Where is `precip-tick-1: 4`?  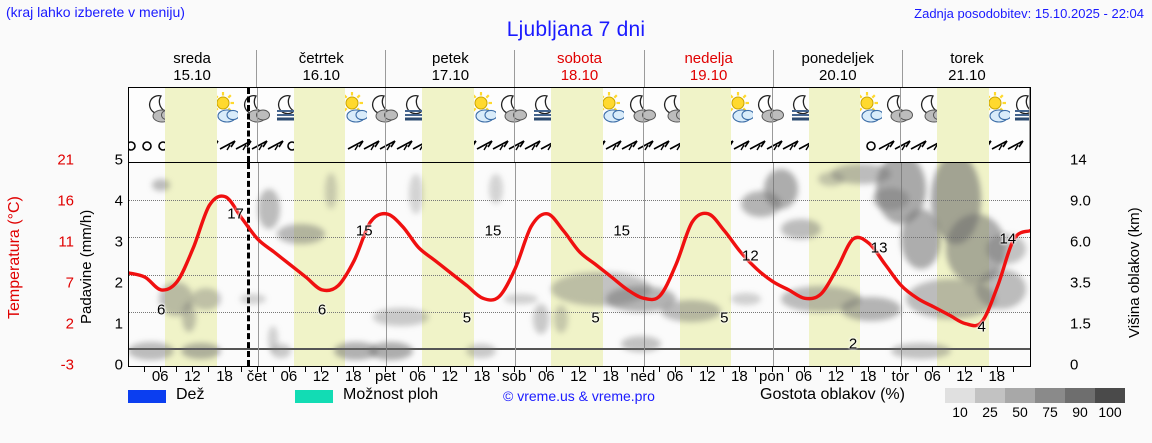
precip-tick-1: 4 is located at coordinates (118, 201).